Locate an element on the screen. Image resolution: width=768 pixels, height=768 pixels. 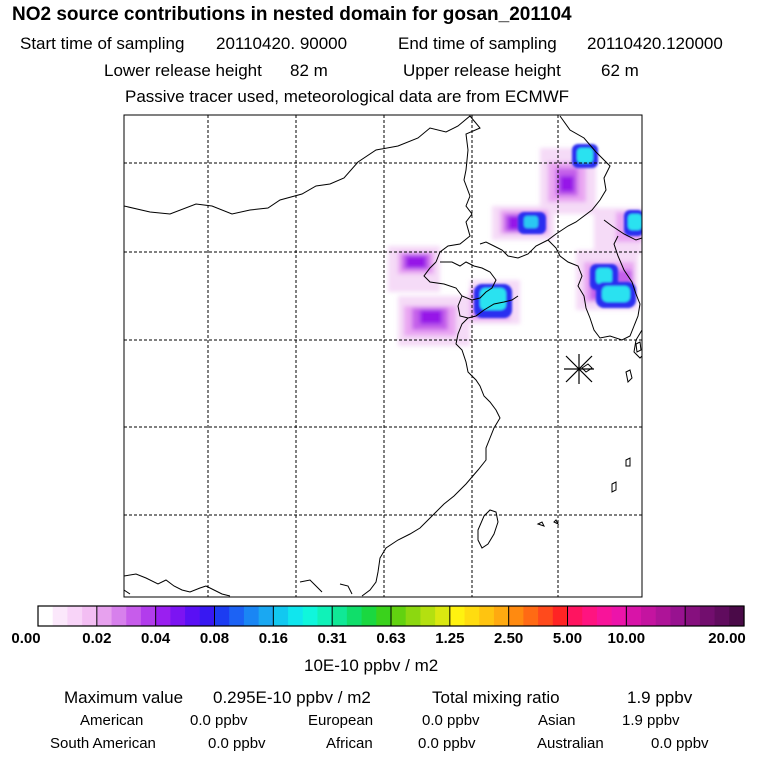
upper-height-value: 62 m is located at coordinates (620, 70).